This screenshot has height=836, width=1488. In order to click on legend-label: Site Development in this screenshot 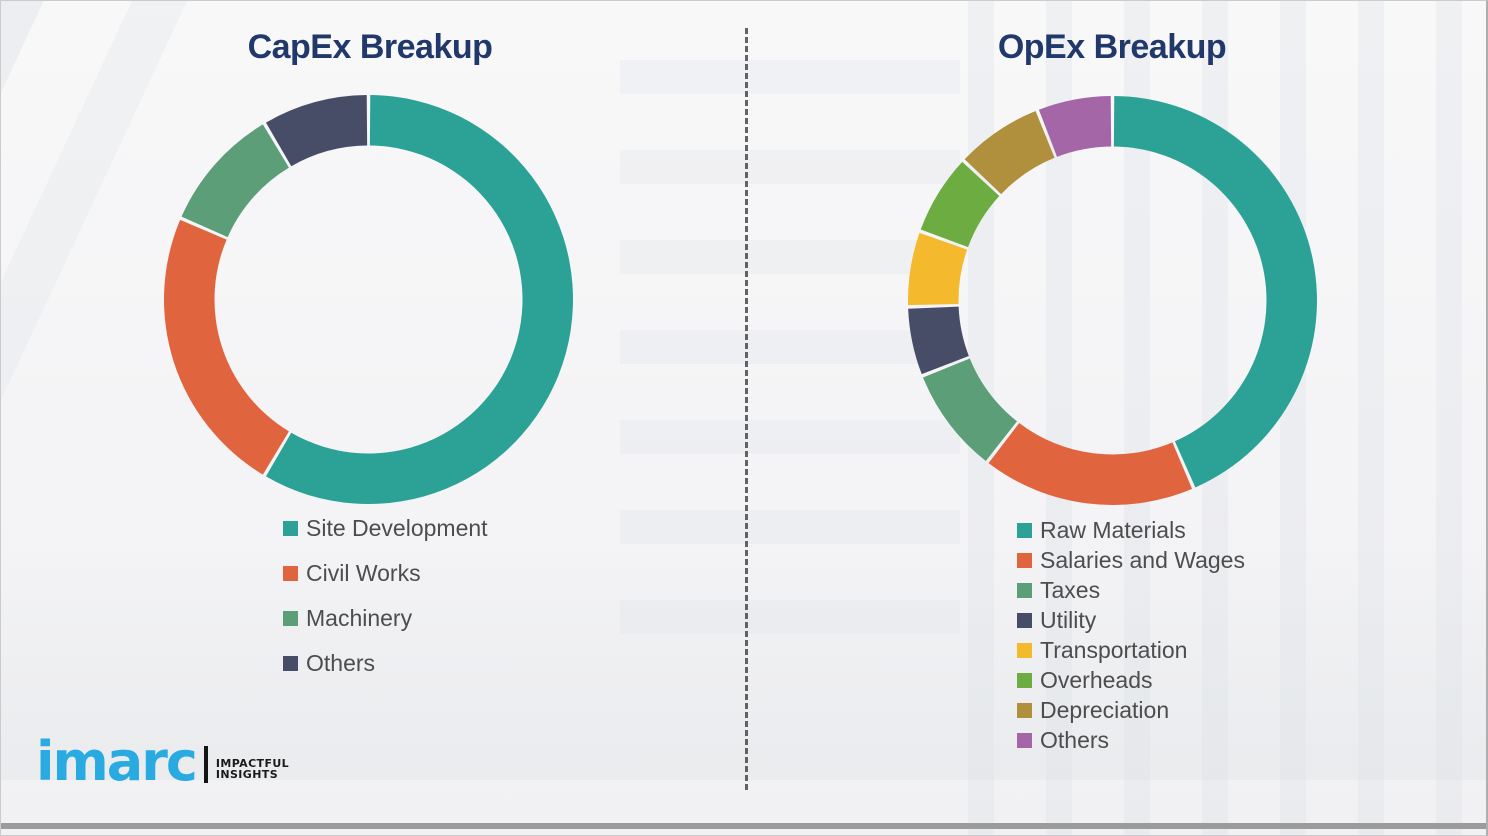, I will do `click(397, 528)`.